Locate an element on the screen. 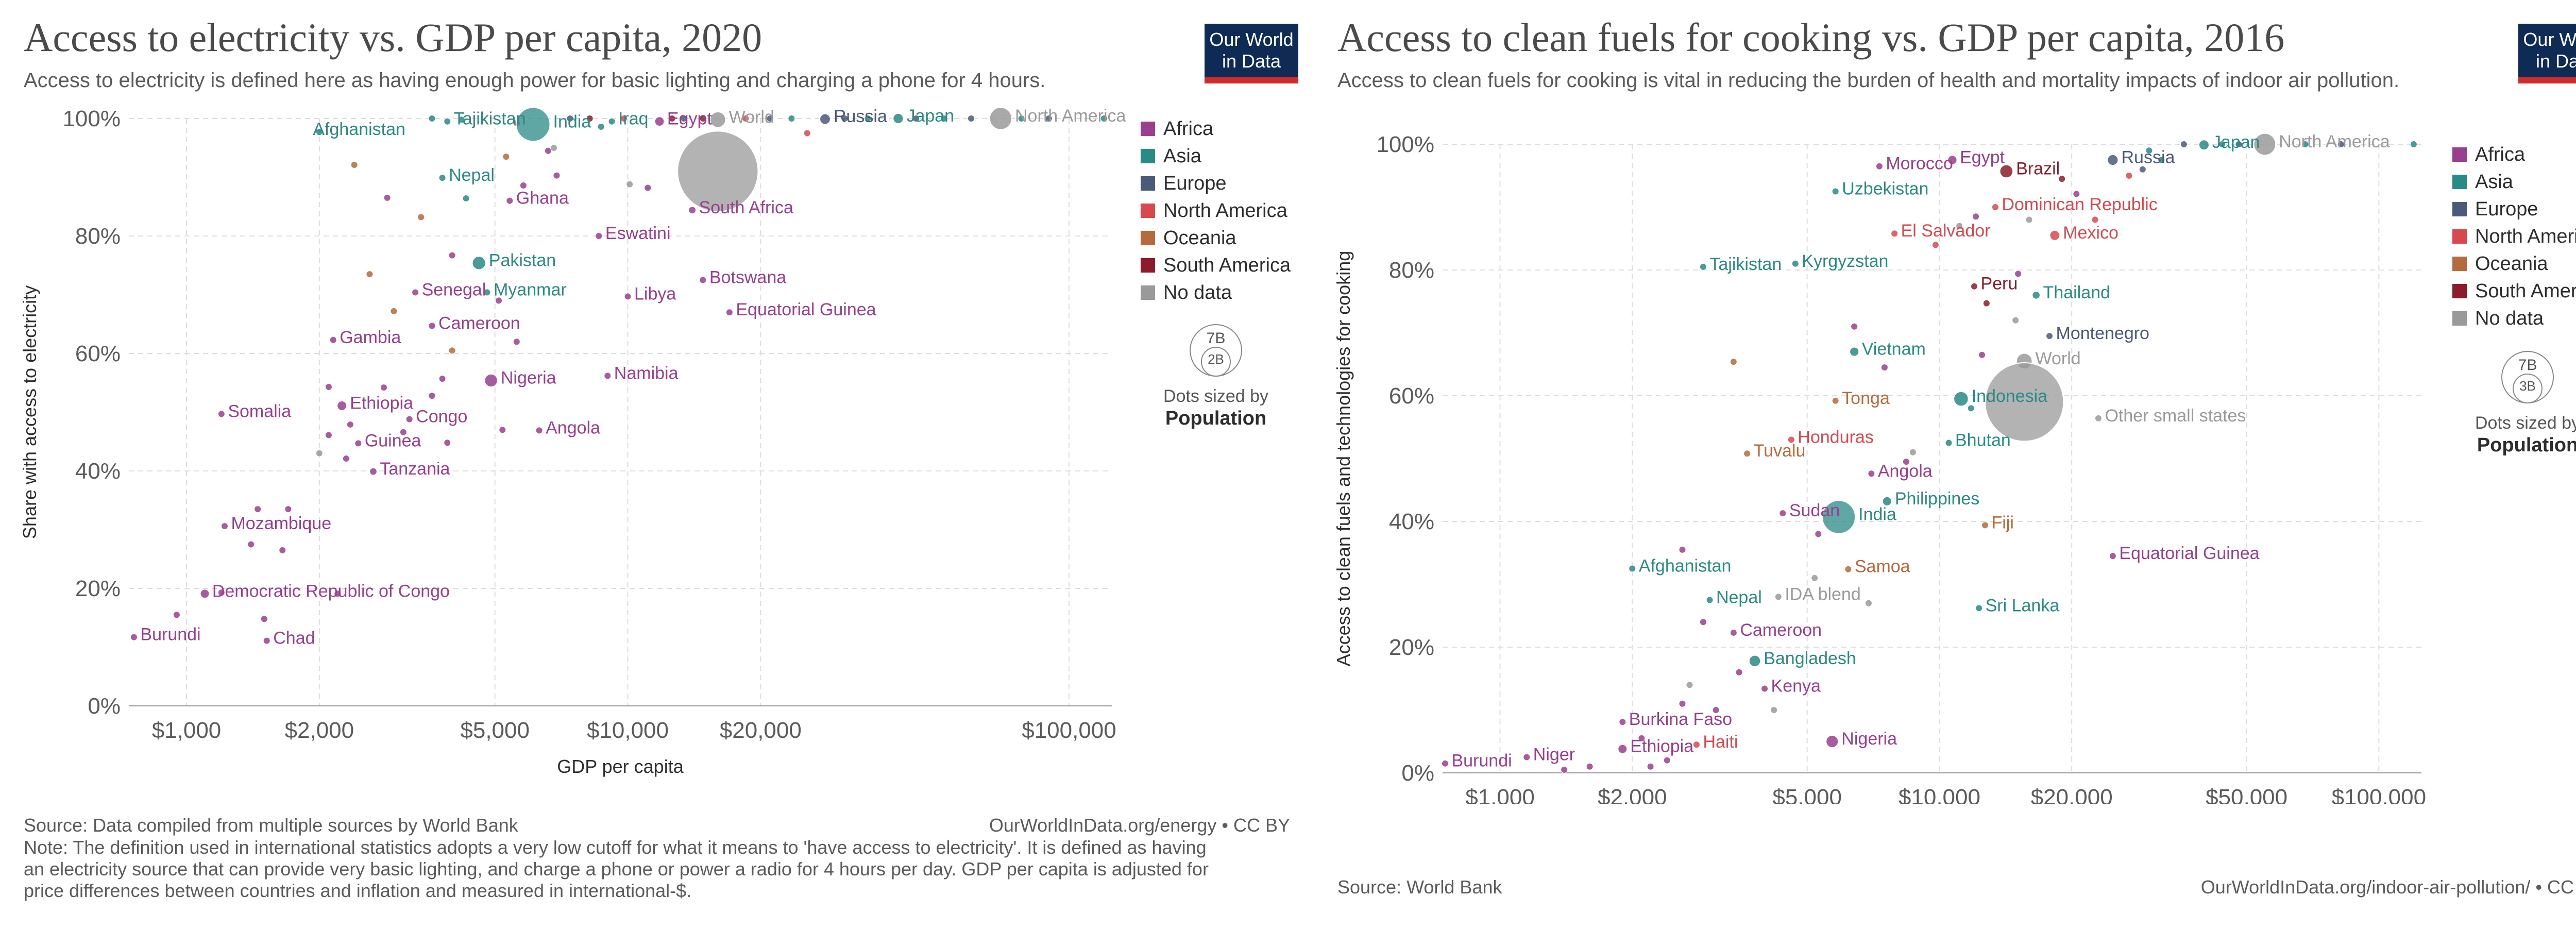  legend-item-no-data: No data is located at coordinates (1186, 292).